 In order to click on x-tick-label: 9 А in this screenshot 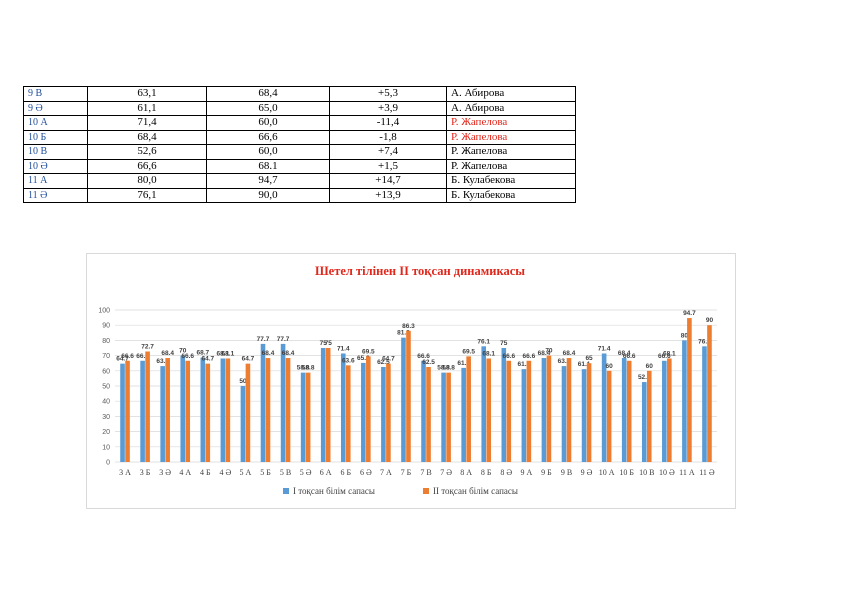, I will do `click(526, 472)`.